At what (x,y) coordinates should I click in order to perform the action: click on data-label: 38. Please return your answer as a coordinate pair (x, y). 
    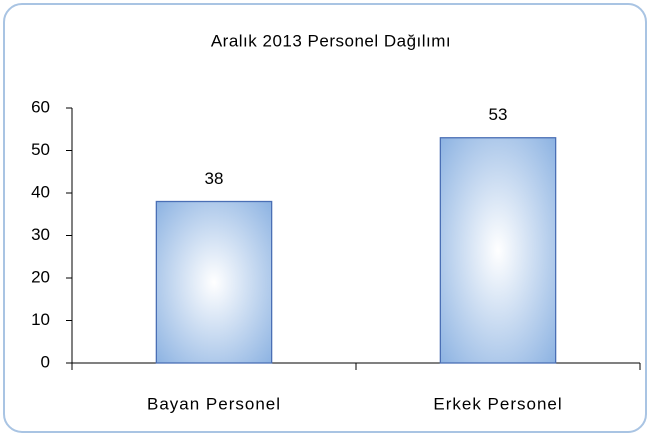
    Looking at the image, I should click on (214, 178).